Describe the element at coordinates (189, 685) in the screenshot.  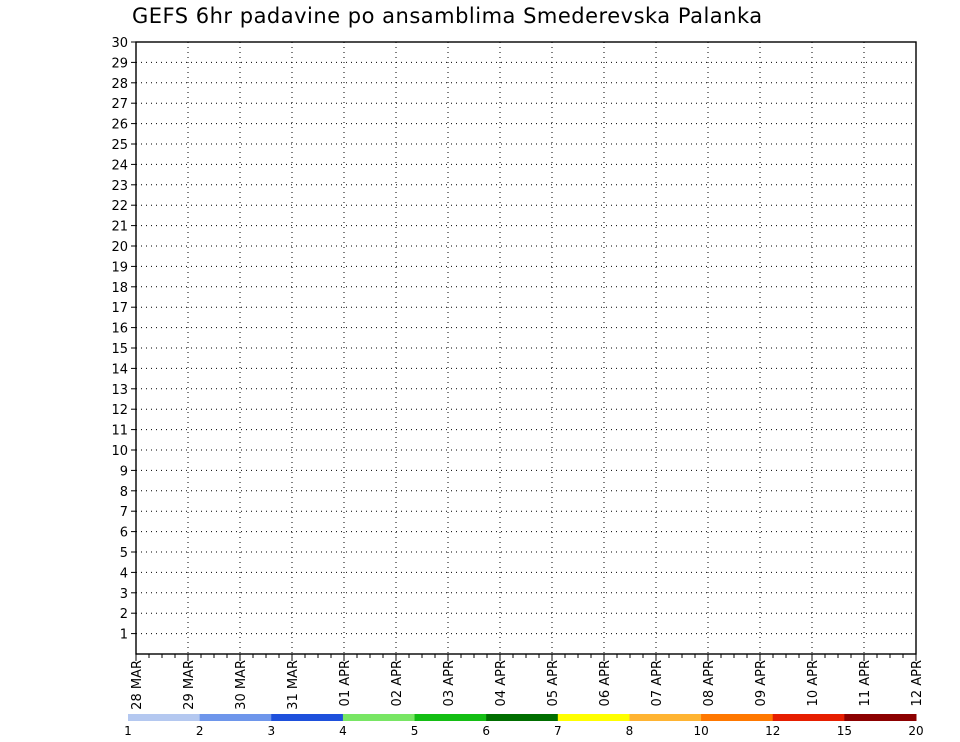
I see `x-tick-label: 29 MAR` at that location.